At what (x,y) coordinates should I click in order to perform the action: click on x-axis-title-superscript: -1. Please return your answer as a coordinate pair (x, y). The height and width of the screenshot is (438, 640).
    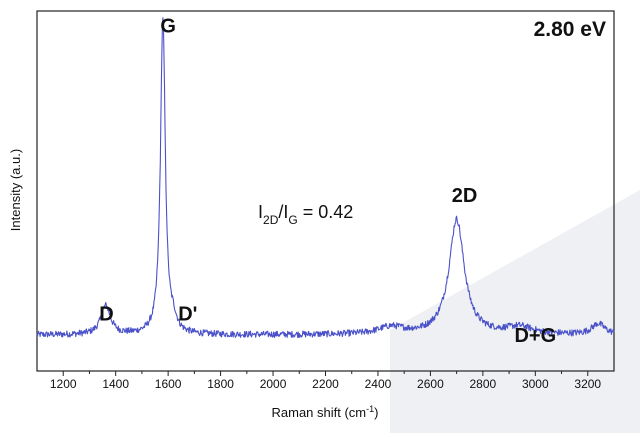
    Looking at the image, I should click on (370, 409).